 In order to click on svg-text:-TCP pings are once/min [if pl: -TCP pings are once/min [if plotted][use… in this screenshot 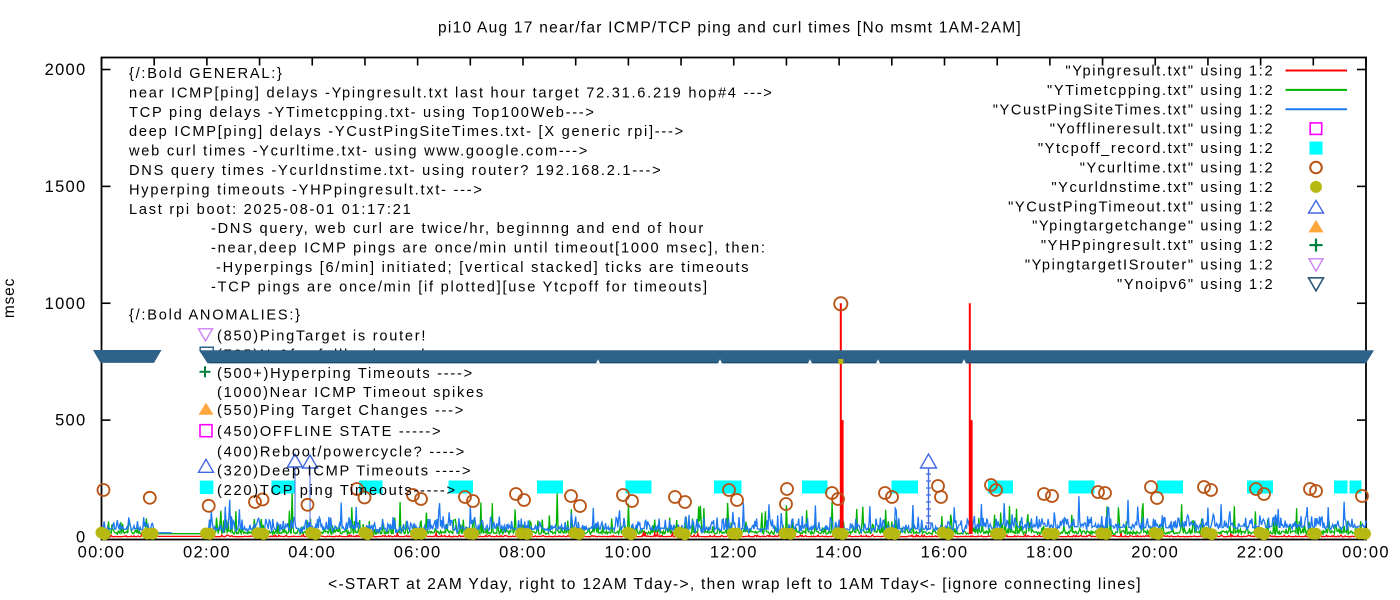, I will do `click(460, 287)`.